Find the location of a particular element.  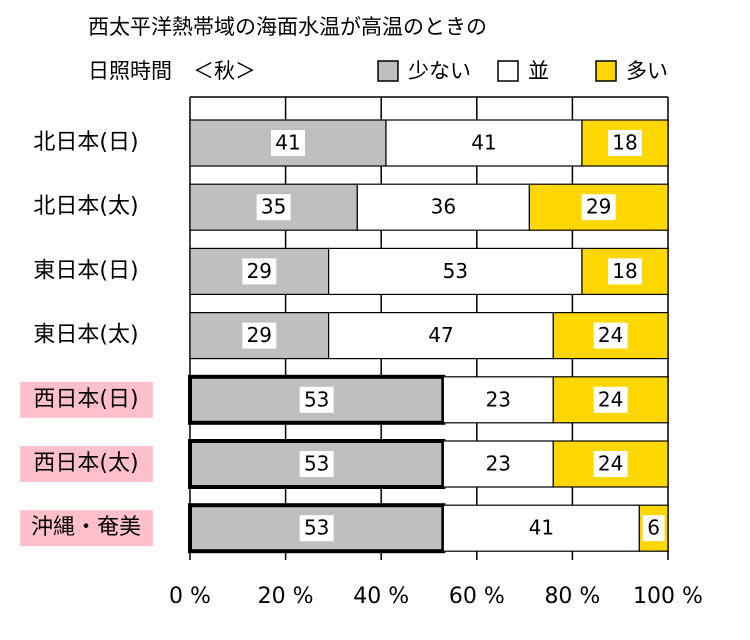

y-tick-label: 西日本(日) is located at coordinates (85, 399).